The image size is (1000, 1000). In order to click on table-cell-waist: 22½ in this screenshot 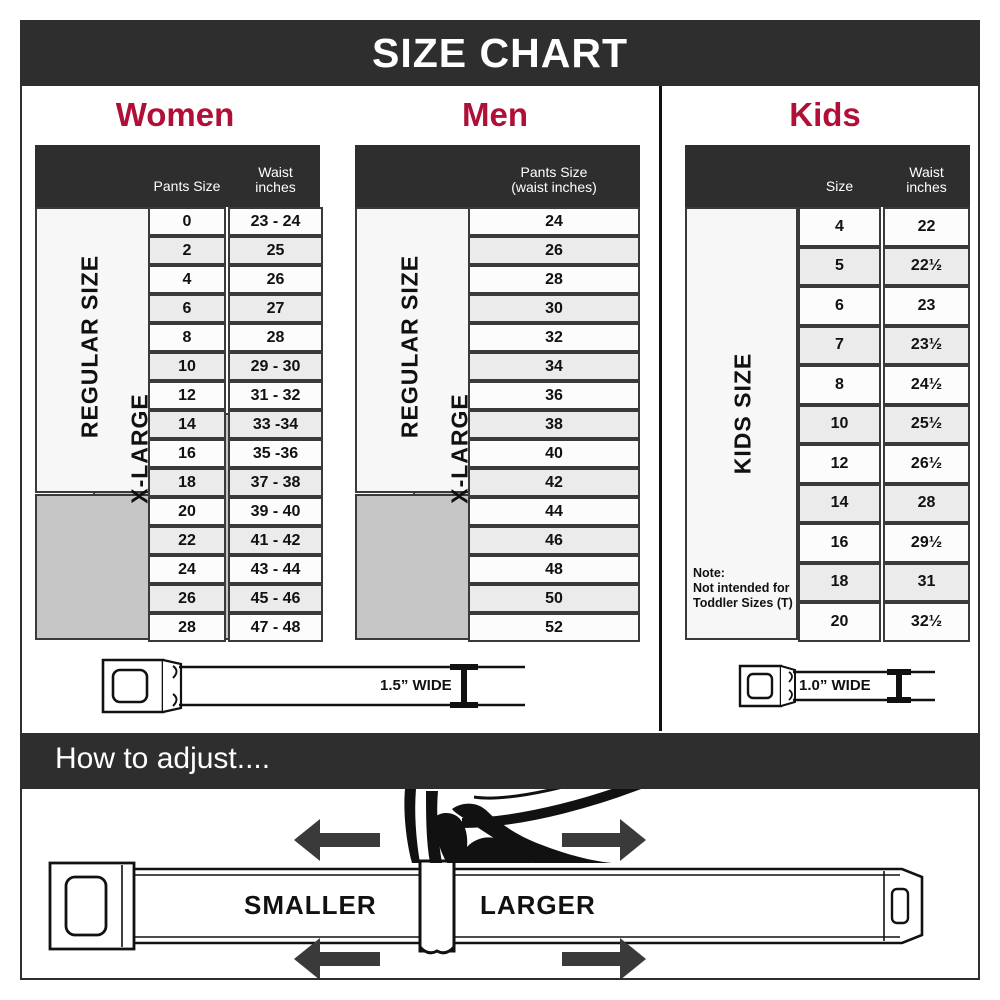, I will do `click(926, 266)`.